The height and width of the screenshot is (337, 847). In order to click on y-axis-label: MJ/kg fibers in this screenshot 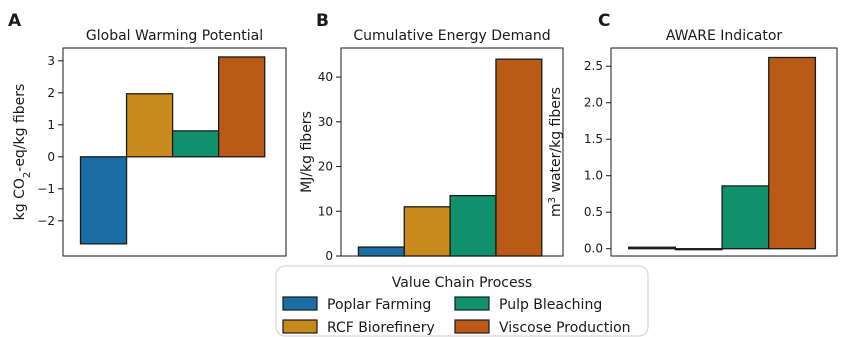, I will do `click(307, 152)`.